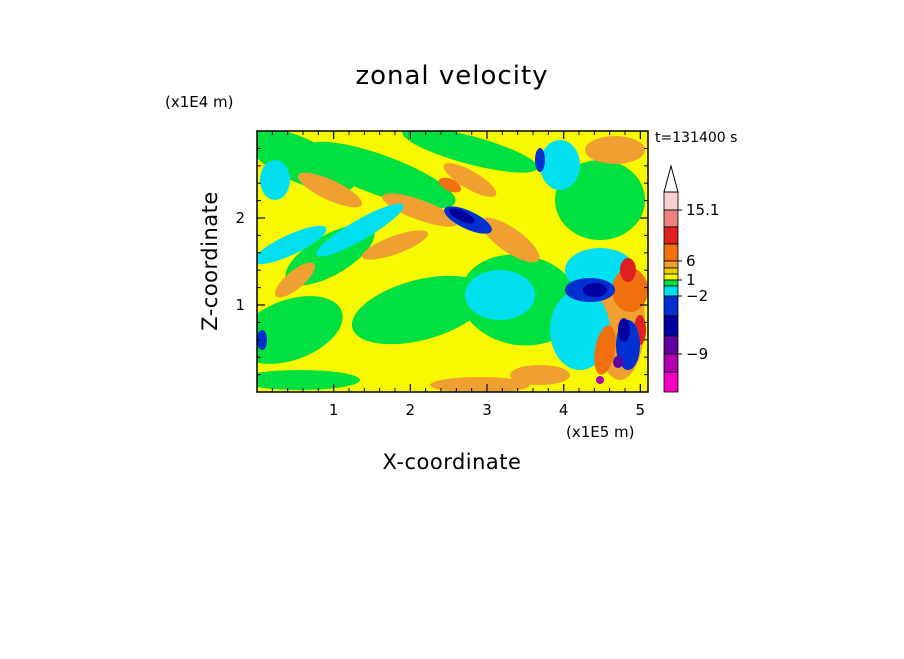 The width and height of the screenshot is (904, 659). What do you see at coordinates (452, 462) in the screenshot?
I see `x-axis-label: X-coordinate` at bounding box center [452, 462].